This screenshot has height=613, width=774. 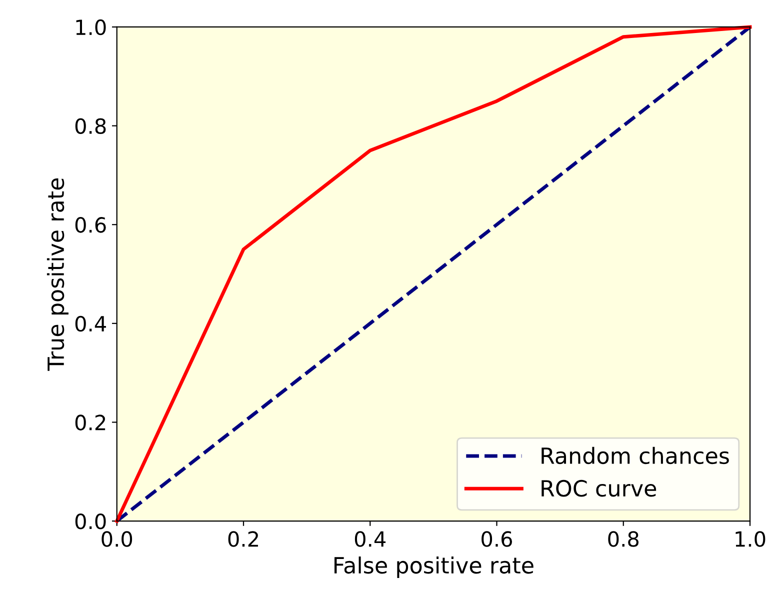 What do you see at coordinates (370, 539) in the screenshot?
I see `x-tick-label: 0.4` at bounding box center [370, 539].